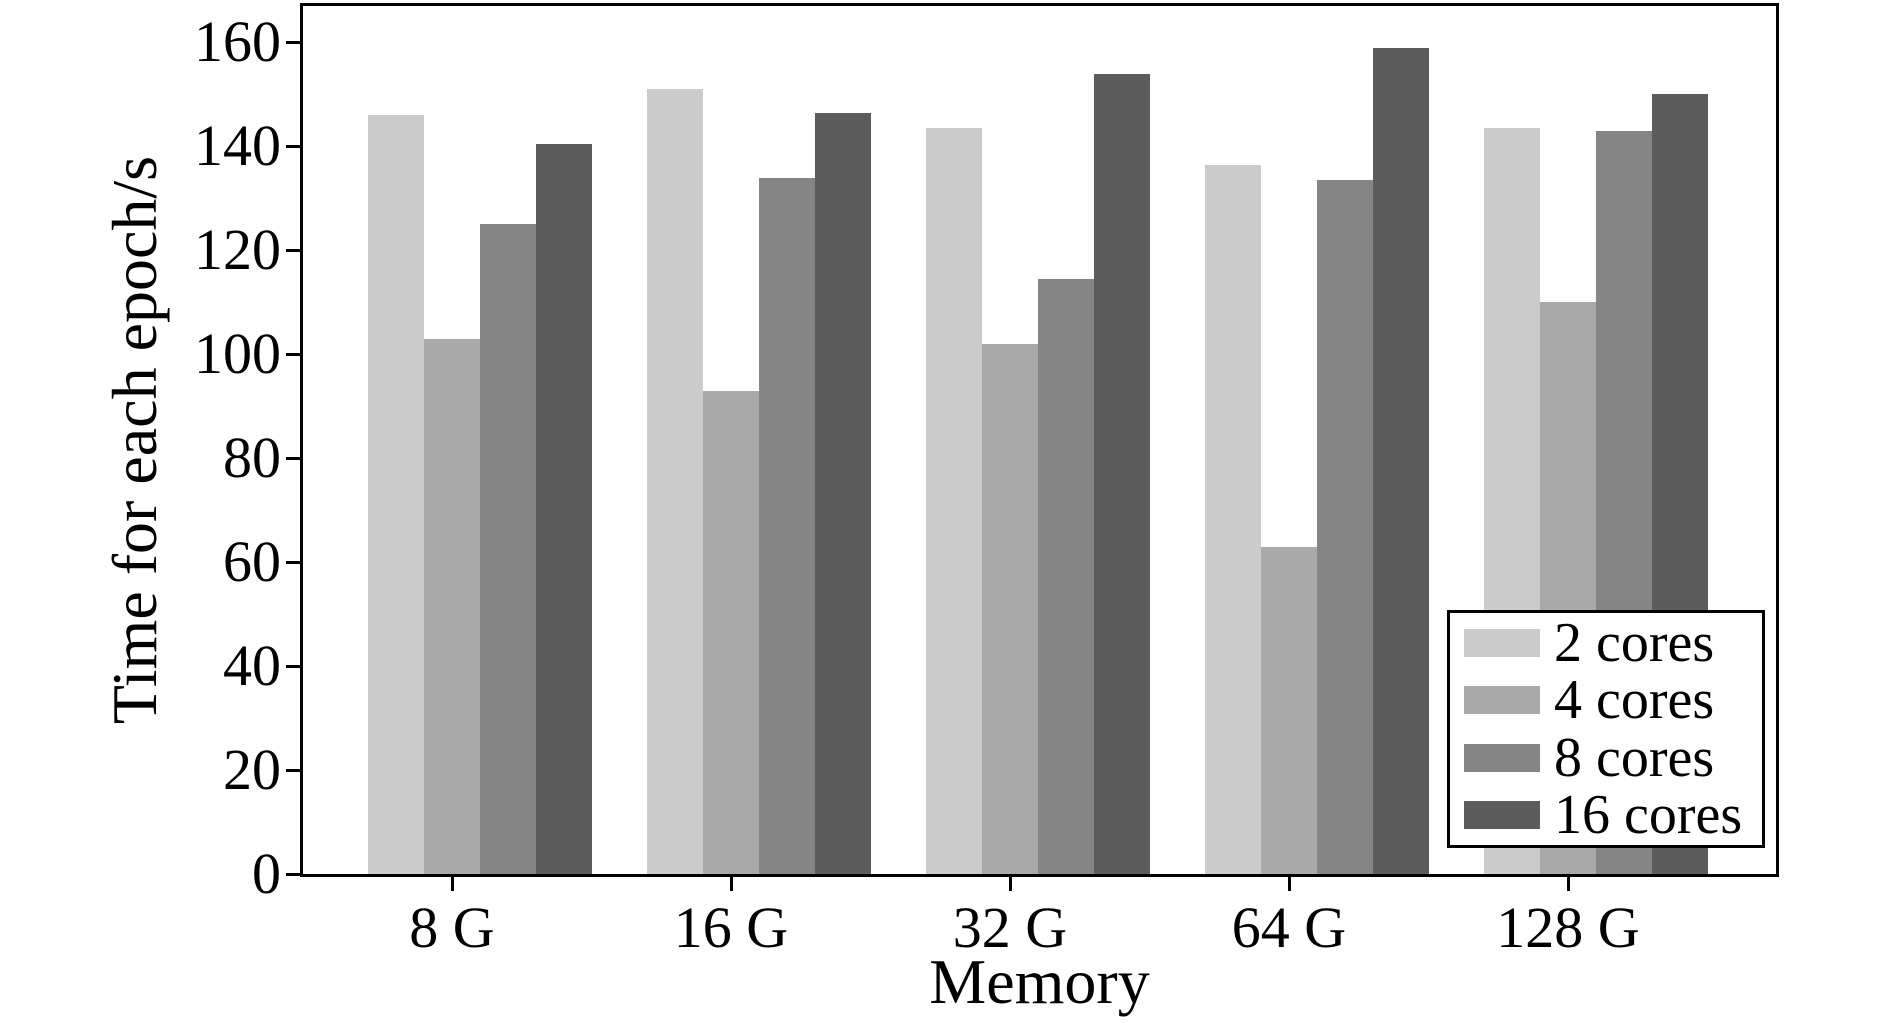  Describe the element at coordinates (1401, 461) in the screenshot. I see `bar-16-cores-64G` at that location.